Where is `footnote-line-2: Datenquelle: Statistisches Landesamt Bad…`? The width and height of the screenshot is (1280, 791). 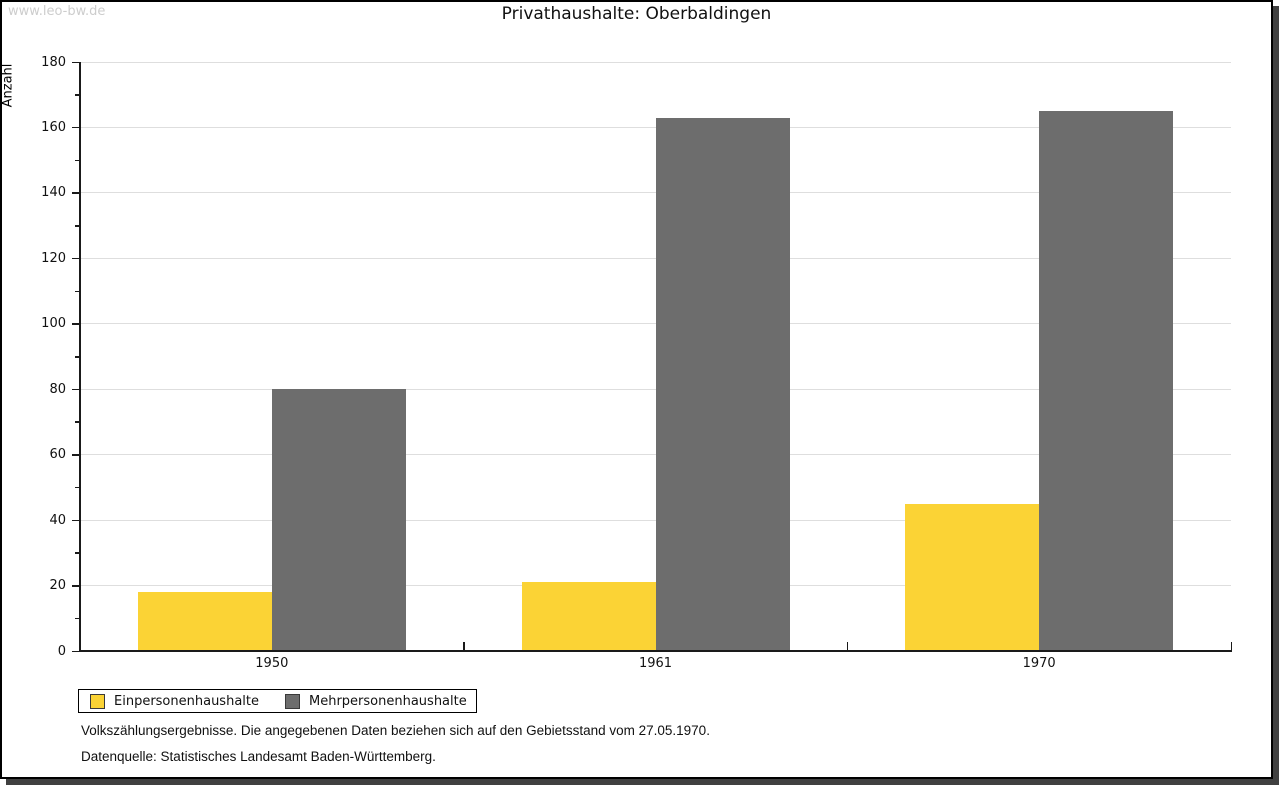
footnote-line-2: Datenquelle: Statistisches Landesamt Bad… is located at coordinates (258, 756).